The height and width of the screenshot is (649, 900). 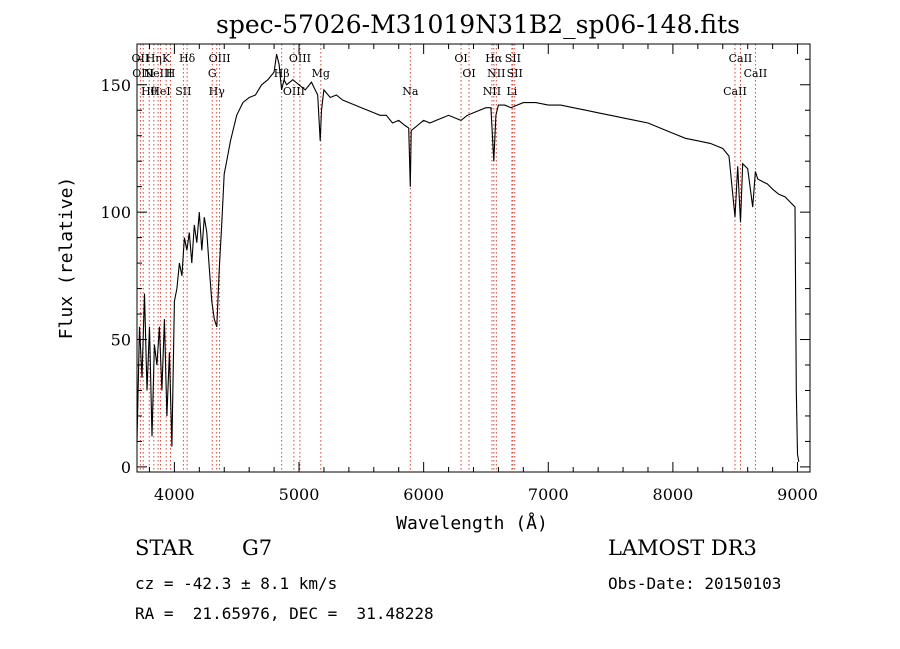 I want to click on line-marker-label: Hθ, so click(x=149, y=91).